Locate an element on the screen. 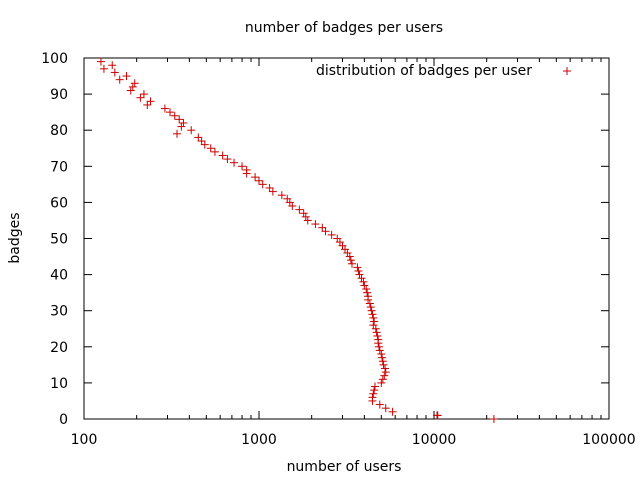 This screenshot has width=640, height=480. y-tick-label: 0 is located at coordinates (63, 420).